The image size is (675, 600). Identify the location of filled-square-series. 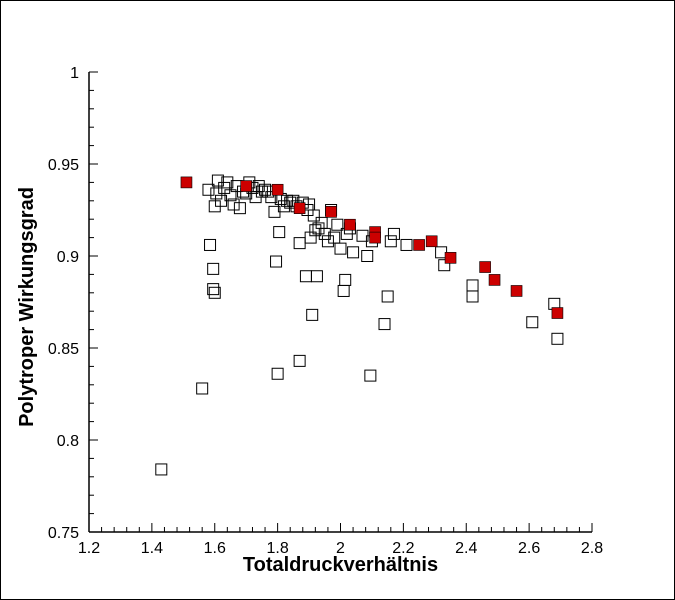
(372, 247).